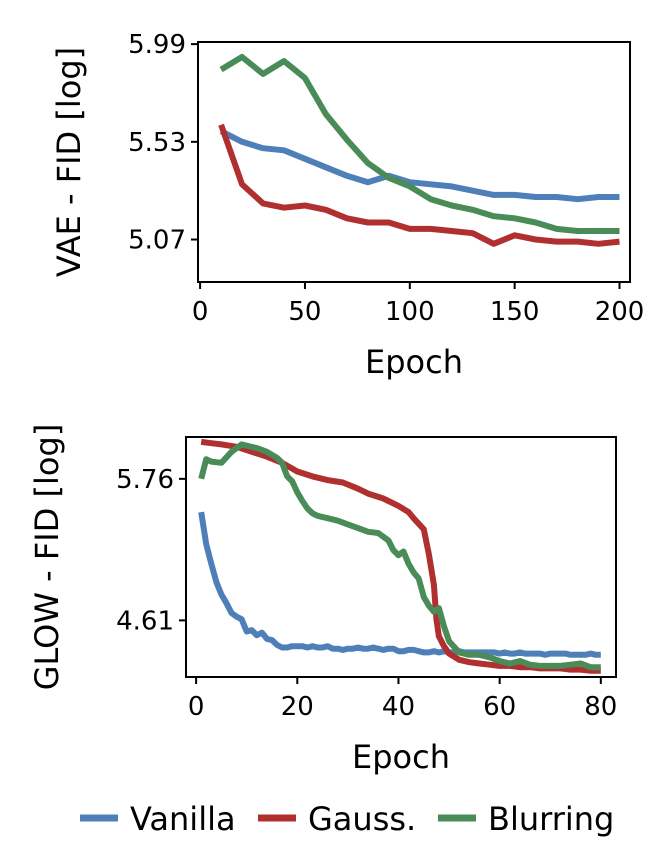 The width and height of the screenshot is (660, 858). What do you see at coordinates (157, 143) in the screenshot?
I see `y-tick-label: 5.53` at bounding box center [157, 143].